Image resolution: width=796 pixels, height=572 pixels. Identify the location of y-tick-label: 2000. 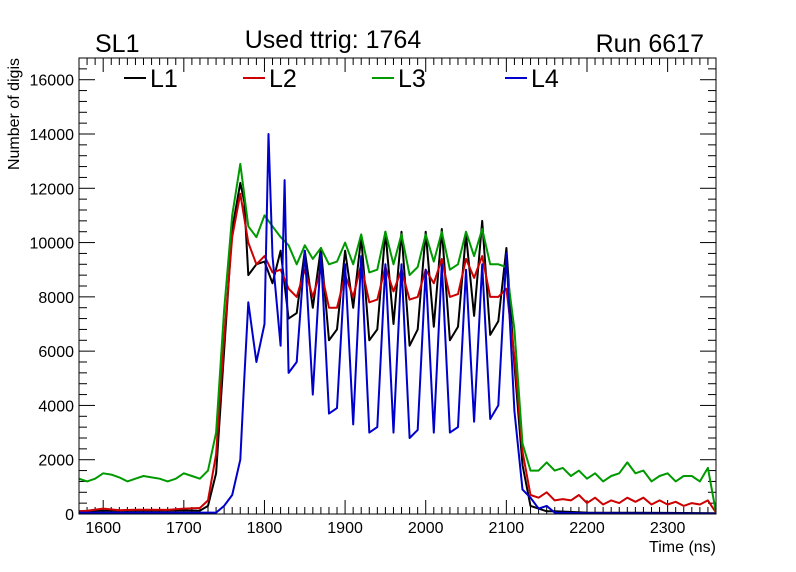
(56, 461).